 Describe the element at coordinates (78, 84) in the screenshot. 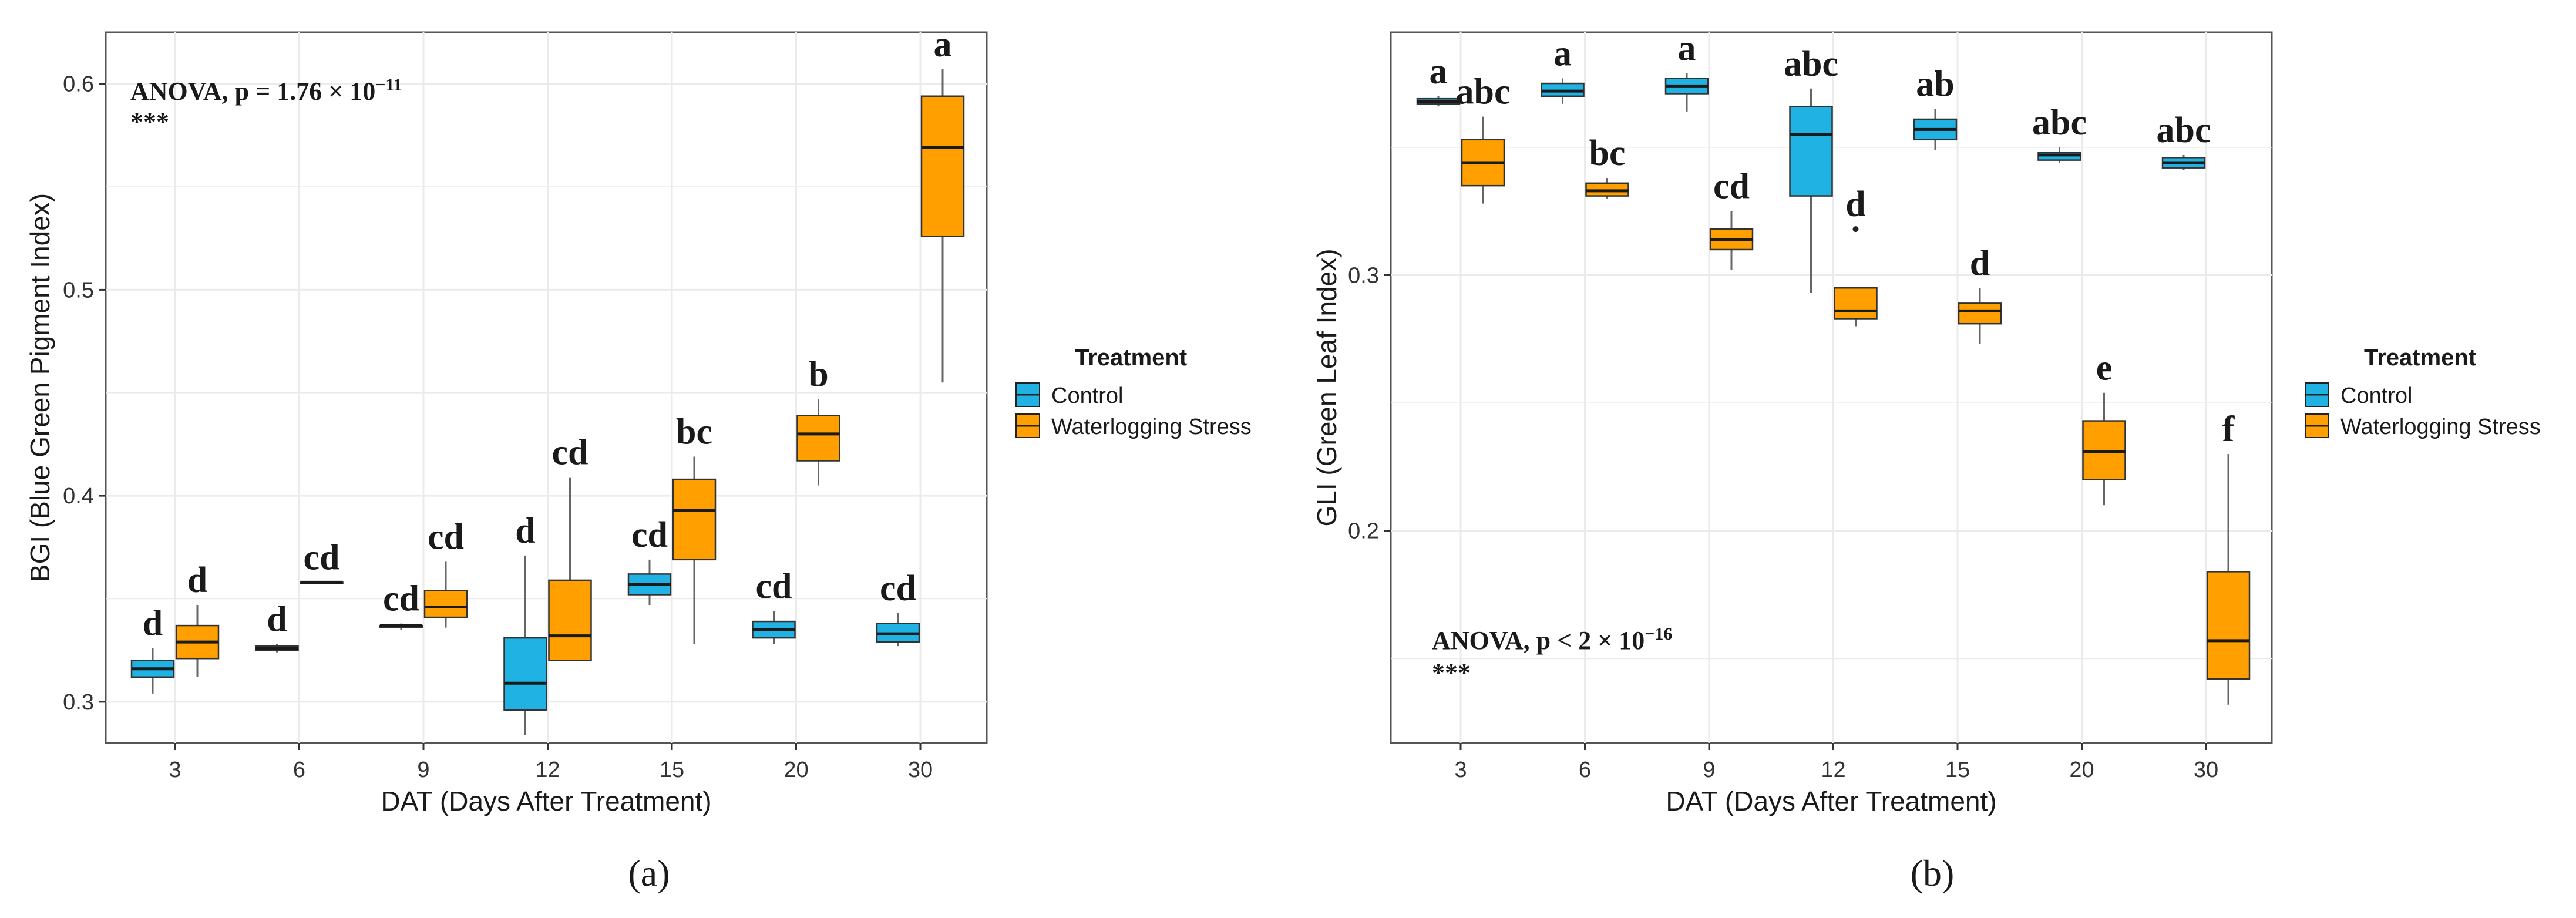

I see `y-tick-label: 0.6` at that location.